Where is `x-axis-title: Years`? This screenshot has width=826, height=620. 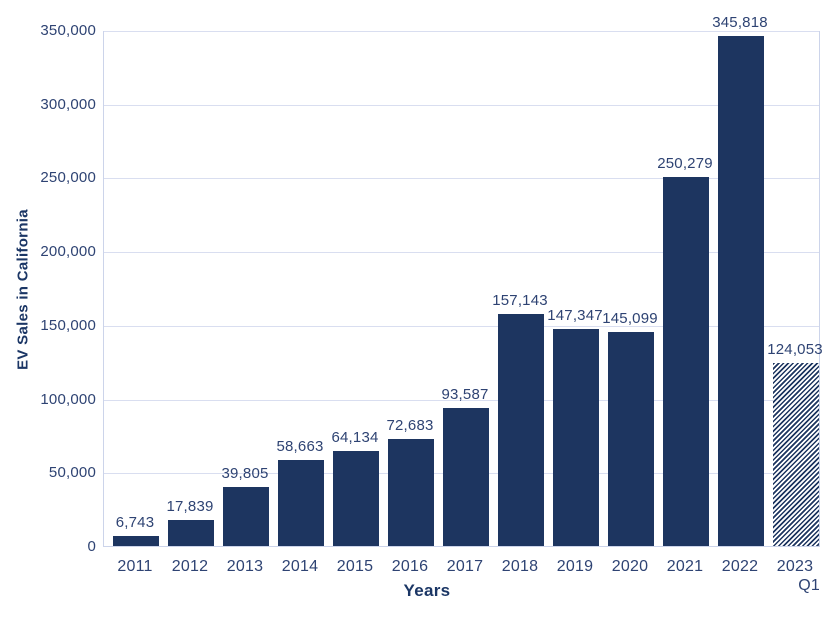
x-axis-title: Years is located at coordinates (427, 590).